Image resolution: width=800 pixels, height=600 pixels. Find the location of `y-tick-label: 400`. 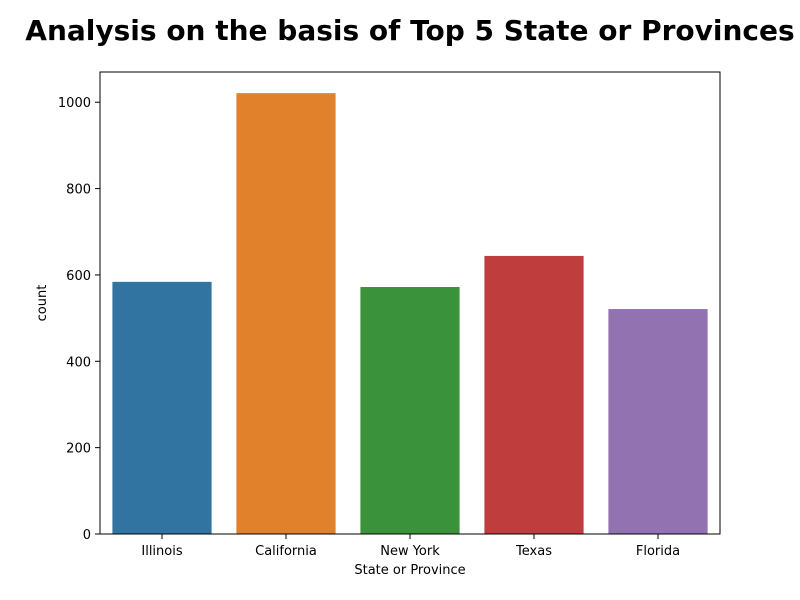

y-tick-label: 400 is located at coordinates (78, 362).